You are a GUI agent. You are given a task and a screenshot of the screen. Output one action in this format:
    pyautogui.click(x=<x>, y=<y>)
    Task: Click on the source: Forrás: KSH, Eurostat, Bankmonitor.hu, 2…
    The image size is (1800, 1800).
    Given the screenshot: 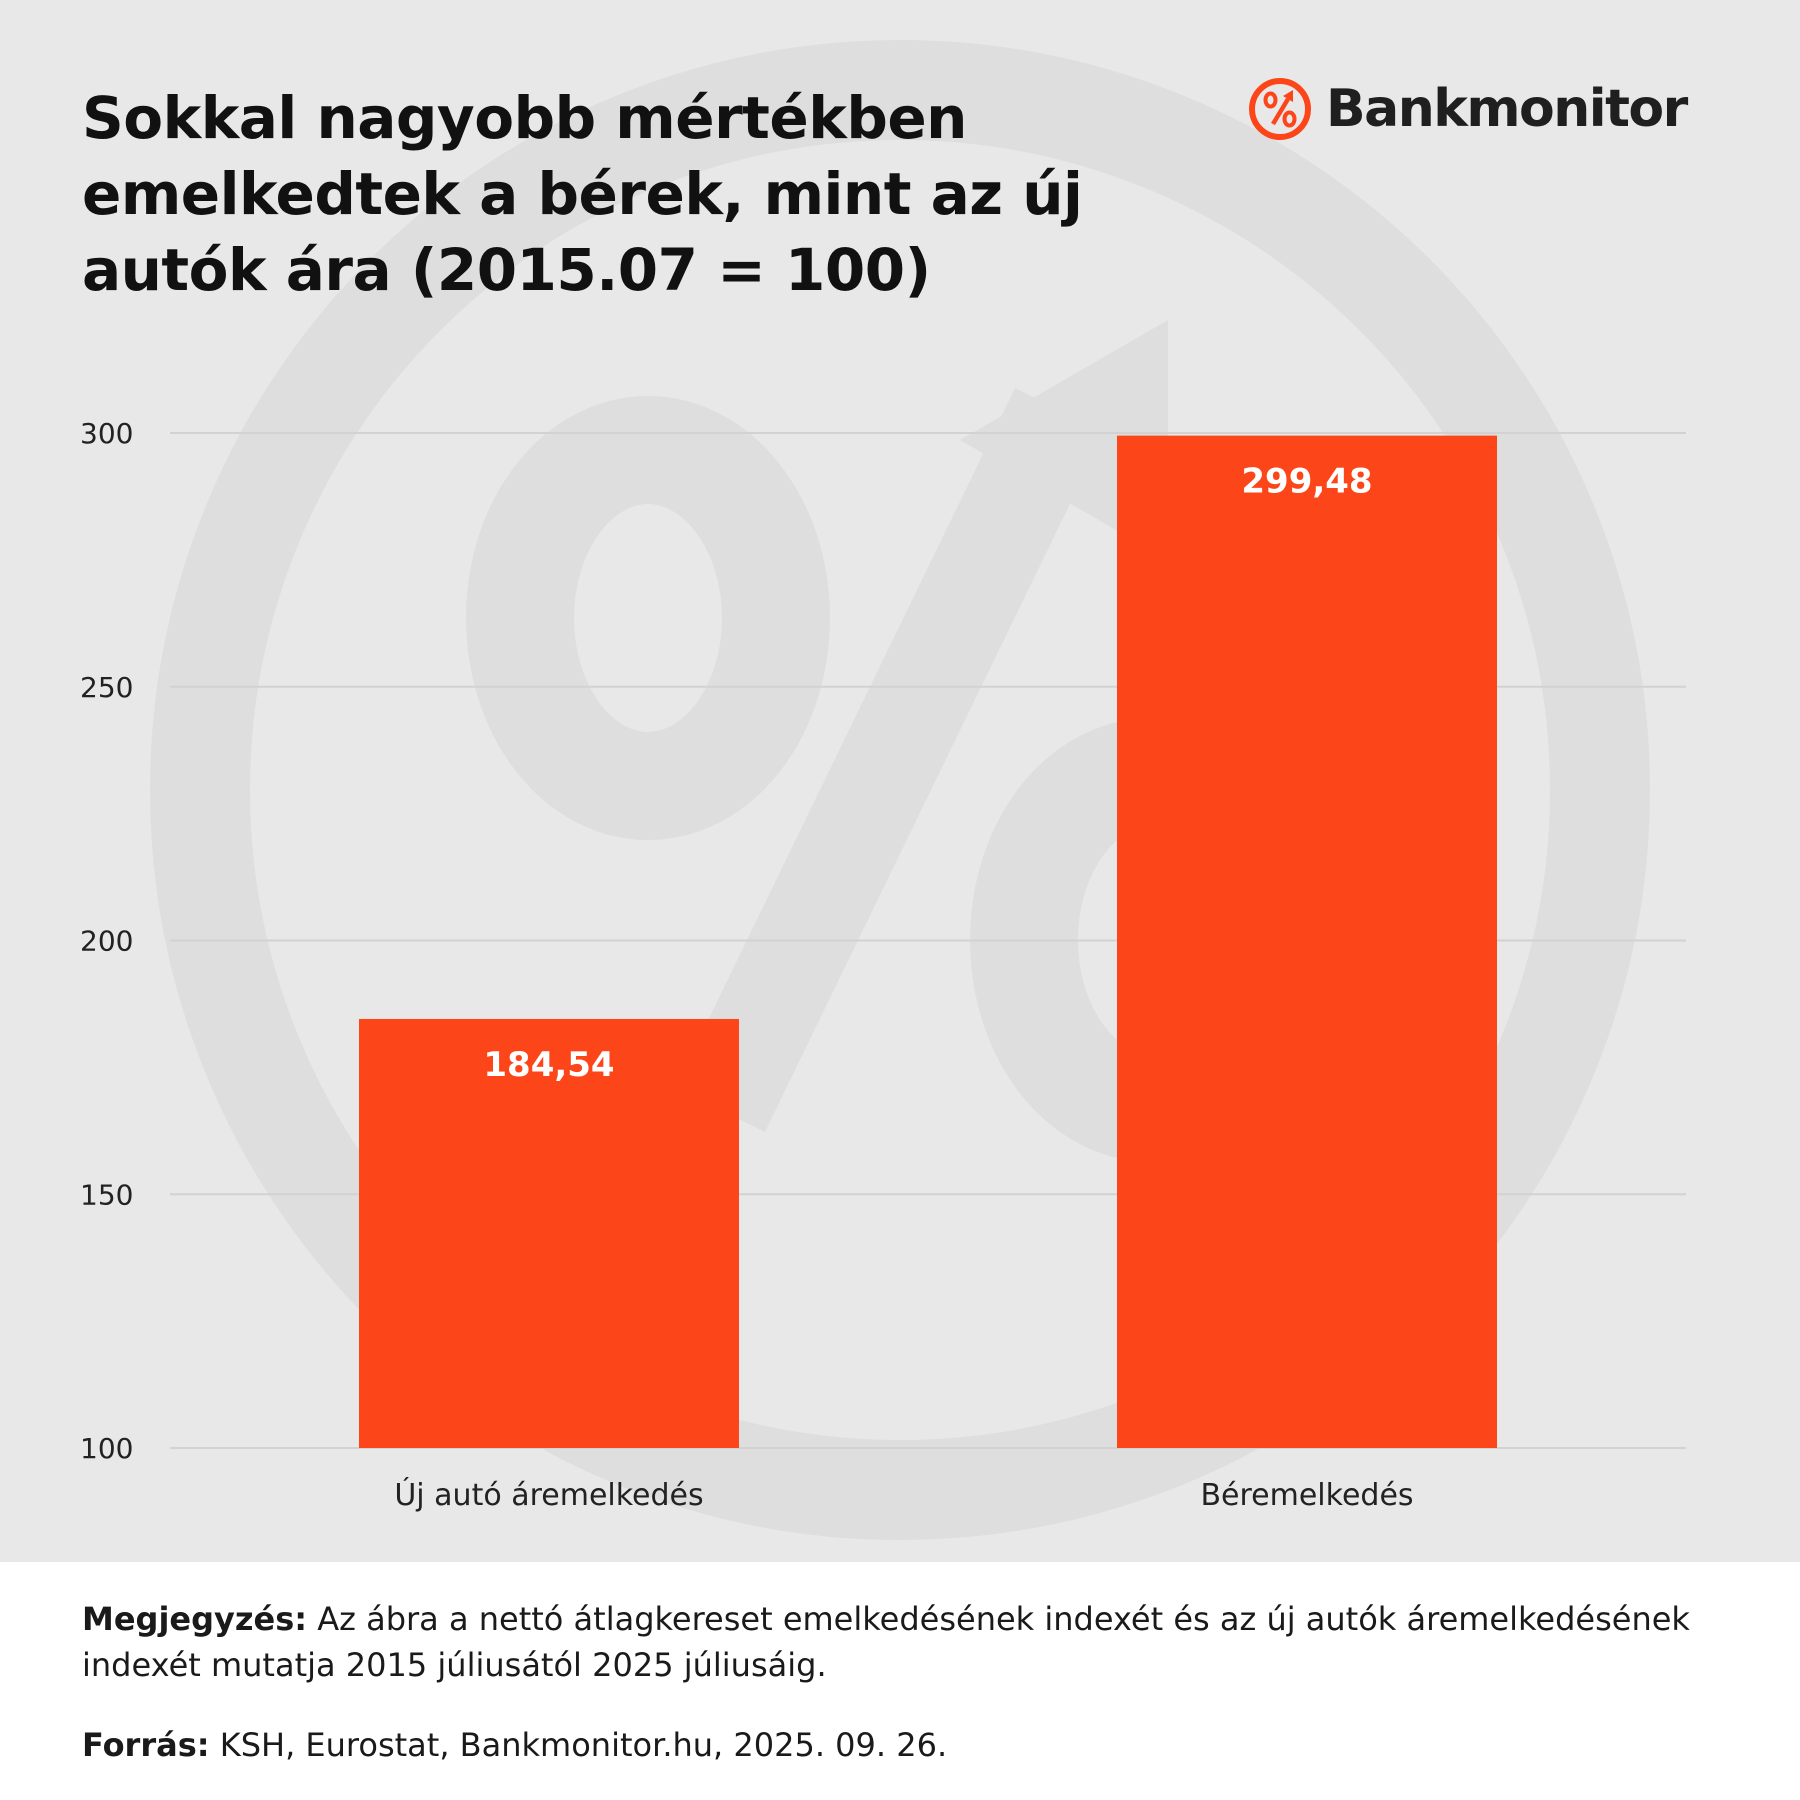 What is the action you would take?
    pyautogui.click(x=902, y=1745)
    